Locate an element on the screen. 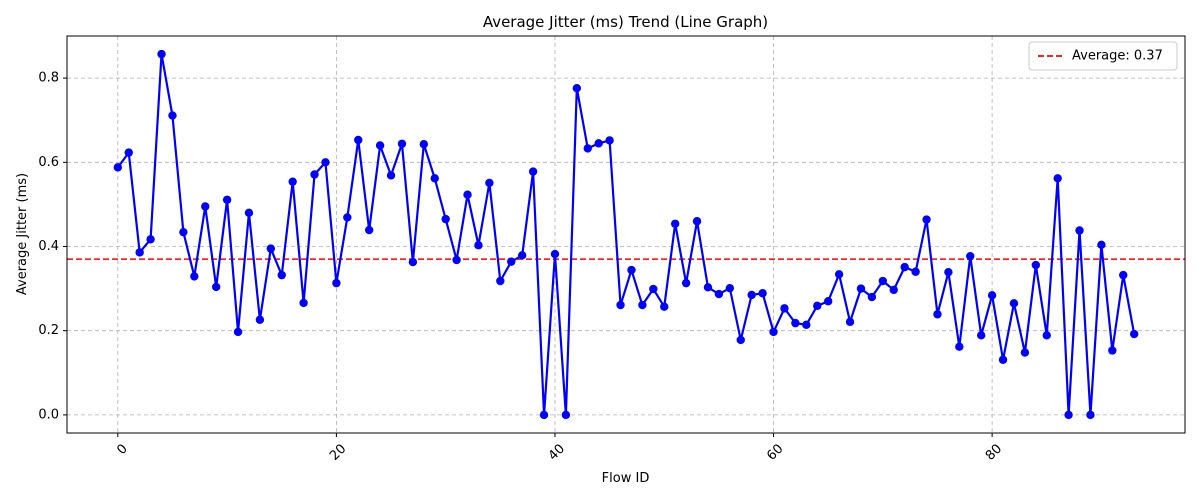 This screenshot has width=1200, height=500. chart-title: Average Jitter (ms) Trend (Line Graph) is located at coordinates (625, 22).